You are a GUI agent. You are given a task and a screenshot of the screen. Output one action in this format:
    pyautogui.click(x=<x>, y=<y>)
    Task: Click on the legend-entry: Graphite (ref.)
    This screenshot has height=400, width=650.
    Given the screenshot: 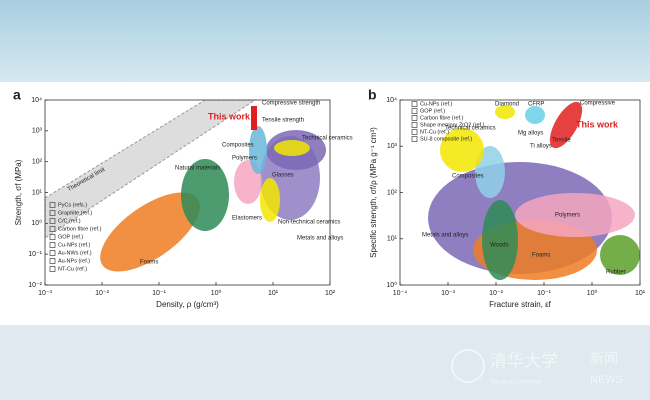 What is the action you would take?
    pyautogui.click(x=75, y=213)
    